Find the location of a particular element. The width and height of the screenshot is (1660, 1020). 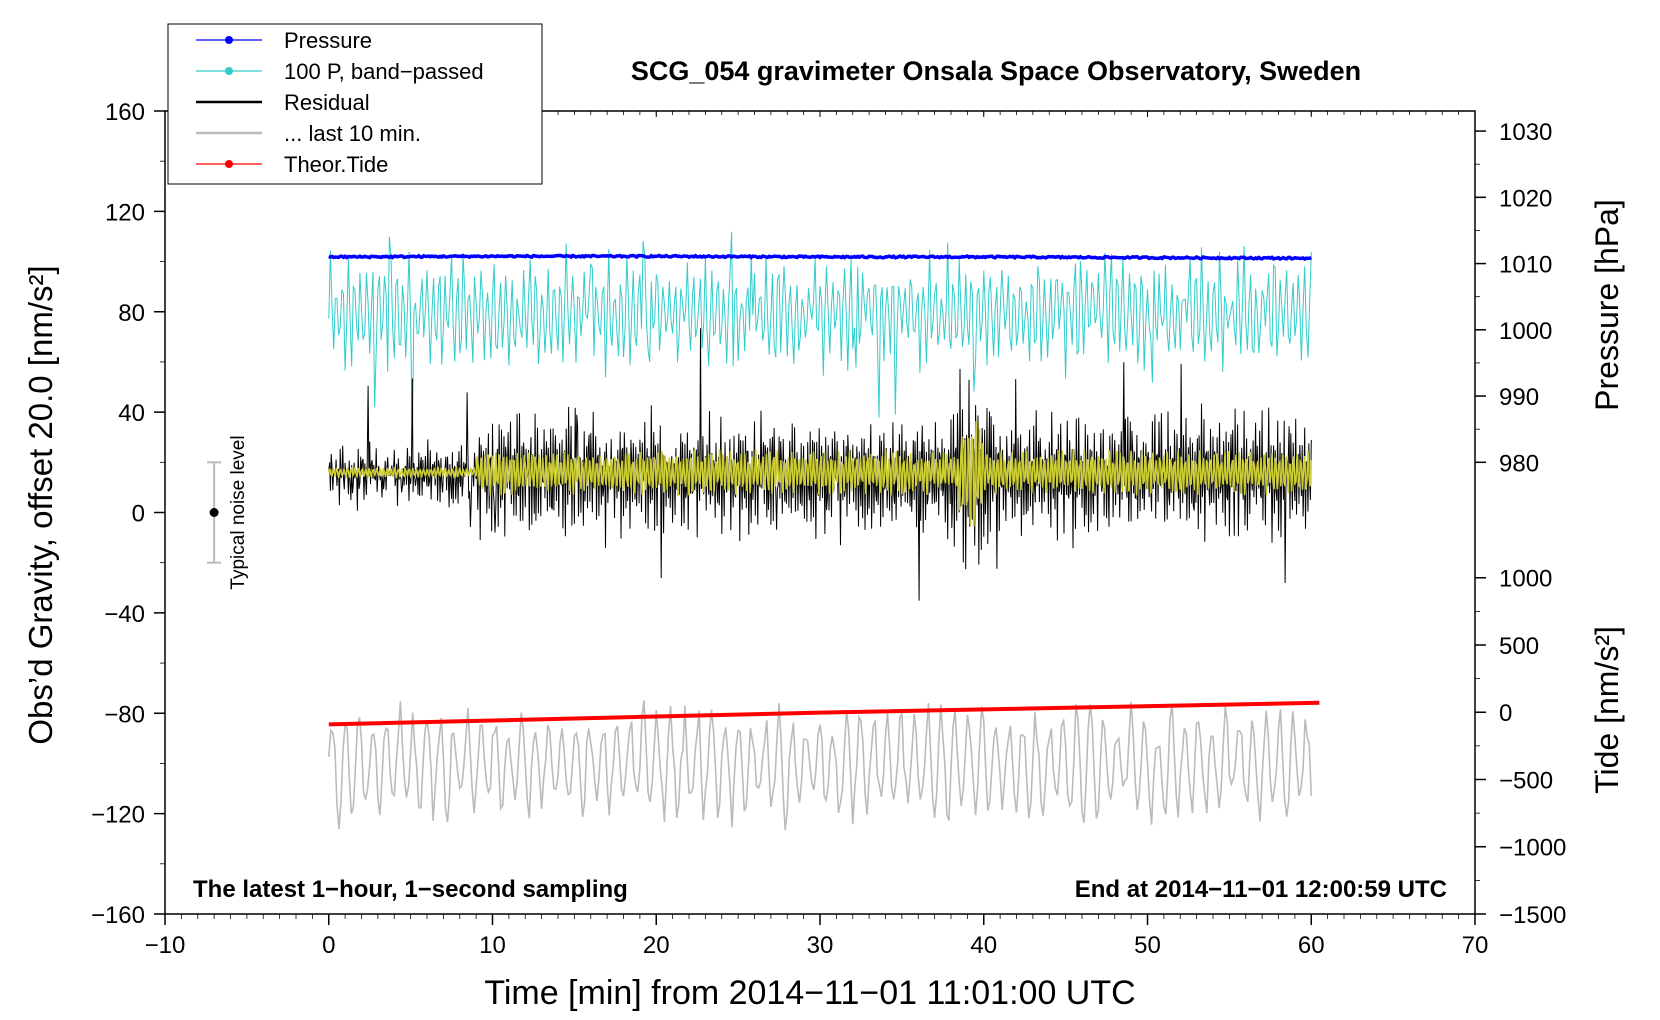

y-pressure-tick-label: 980 is located at coordinates (1519, 463).